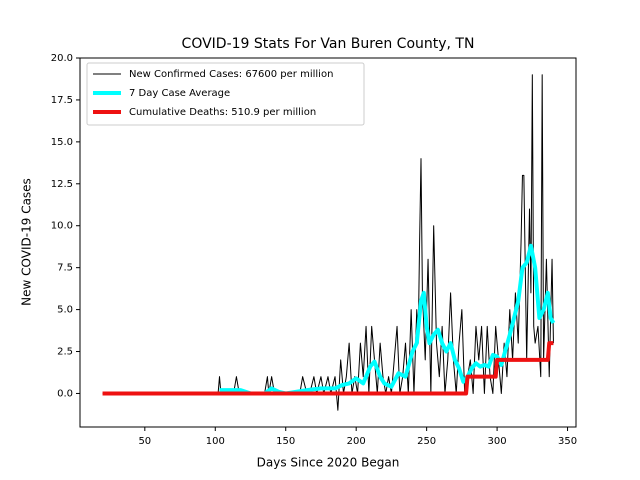 This screenshot has height=480, width=640. I want to click on y-tick-label: 2.5, so click(65, 352).